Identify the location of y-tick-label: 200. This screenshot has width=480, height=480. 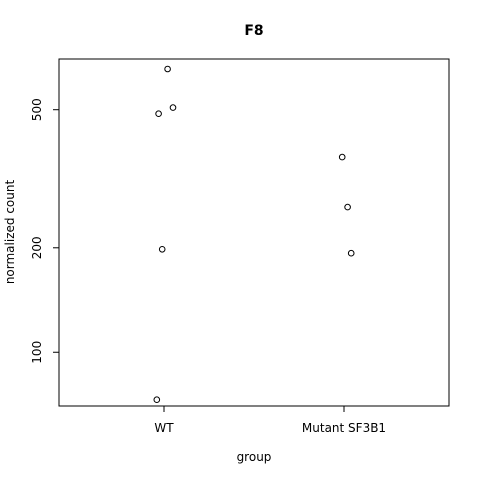
(37, 247).